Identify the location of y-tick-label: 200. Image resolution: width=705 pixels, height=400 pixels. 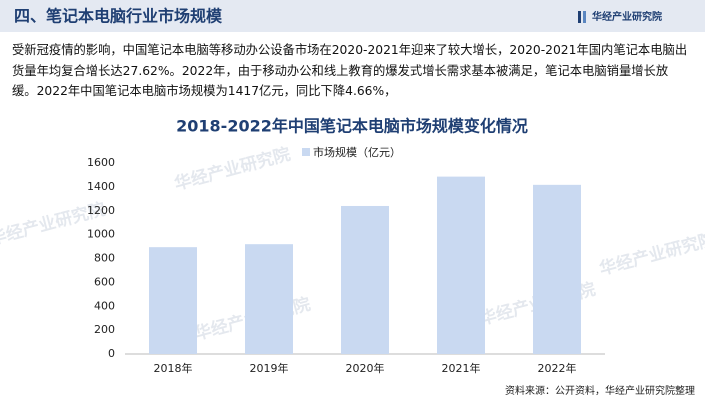
(104, 329).